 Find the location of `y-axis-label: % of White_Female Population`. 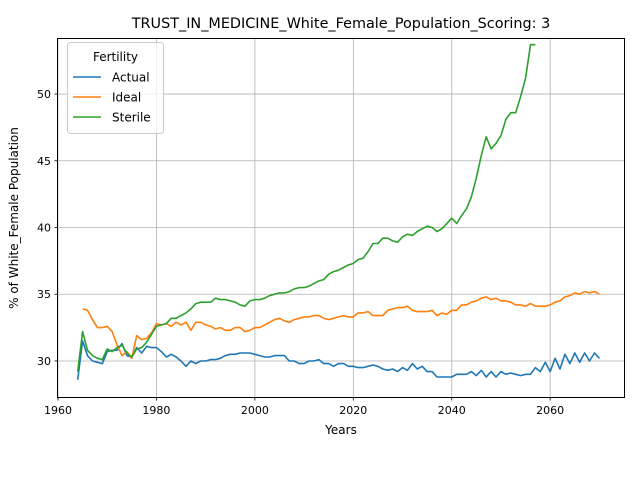

y-axis-label: % of White_Female Population is located at coordinates (14, 218).